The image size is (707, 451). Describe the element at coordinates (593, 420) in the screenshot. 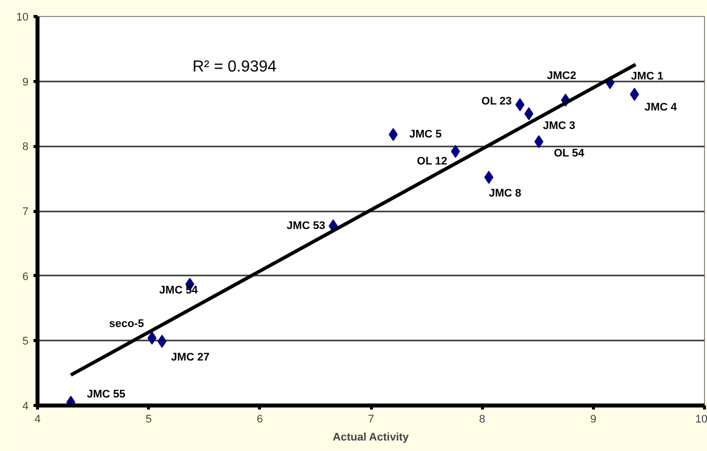

I see `x-tick-label: 9` at that location.